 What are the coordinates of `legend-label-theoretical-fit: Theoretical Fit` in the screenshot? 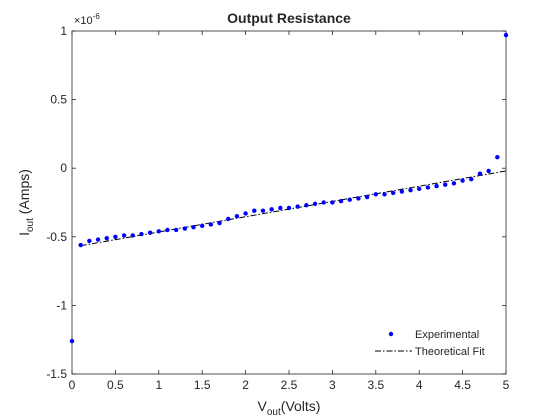 It's located at (450, 352).